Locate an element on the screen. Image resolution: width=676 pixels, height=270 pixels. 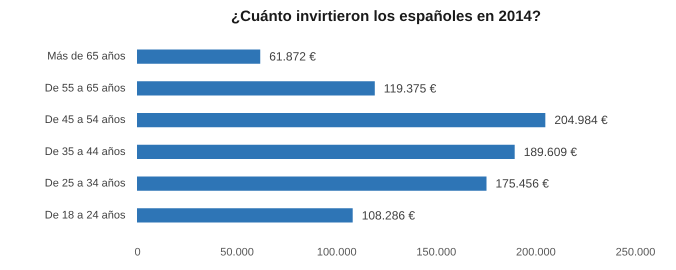
y-tick-label: De 25 a 34 años is located at coordinates (85, 184).